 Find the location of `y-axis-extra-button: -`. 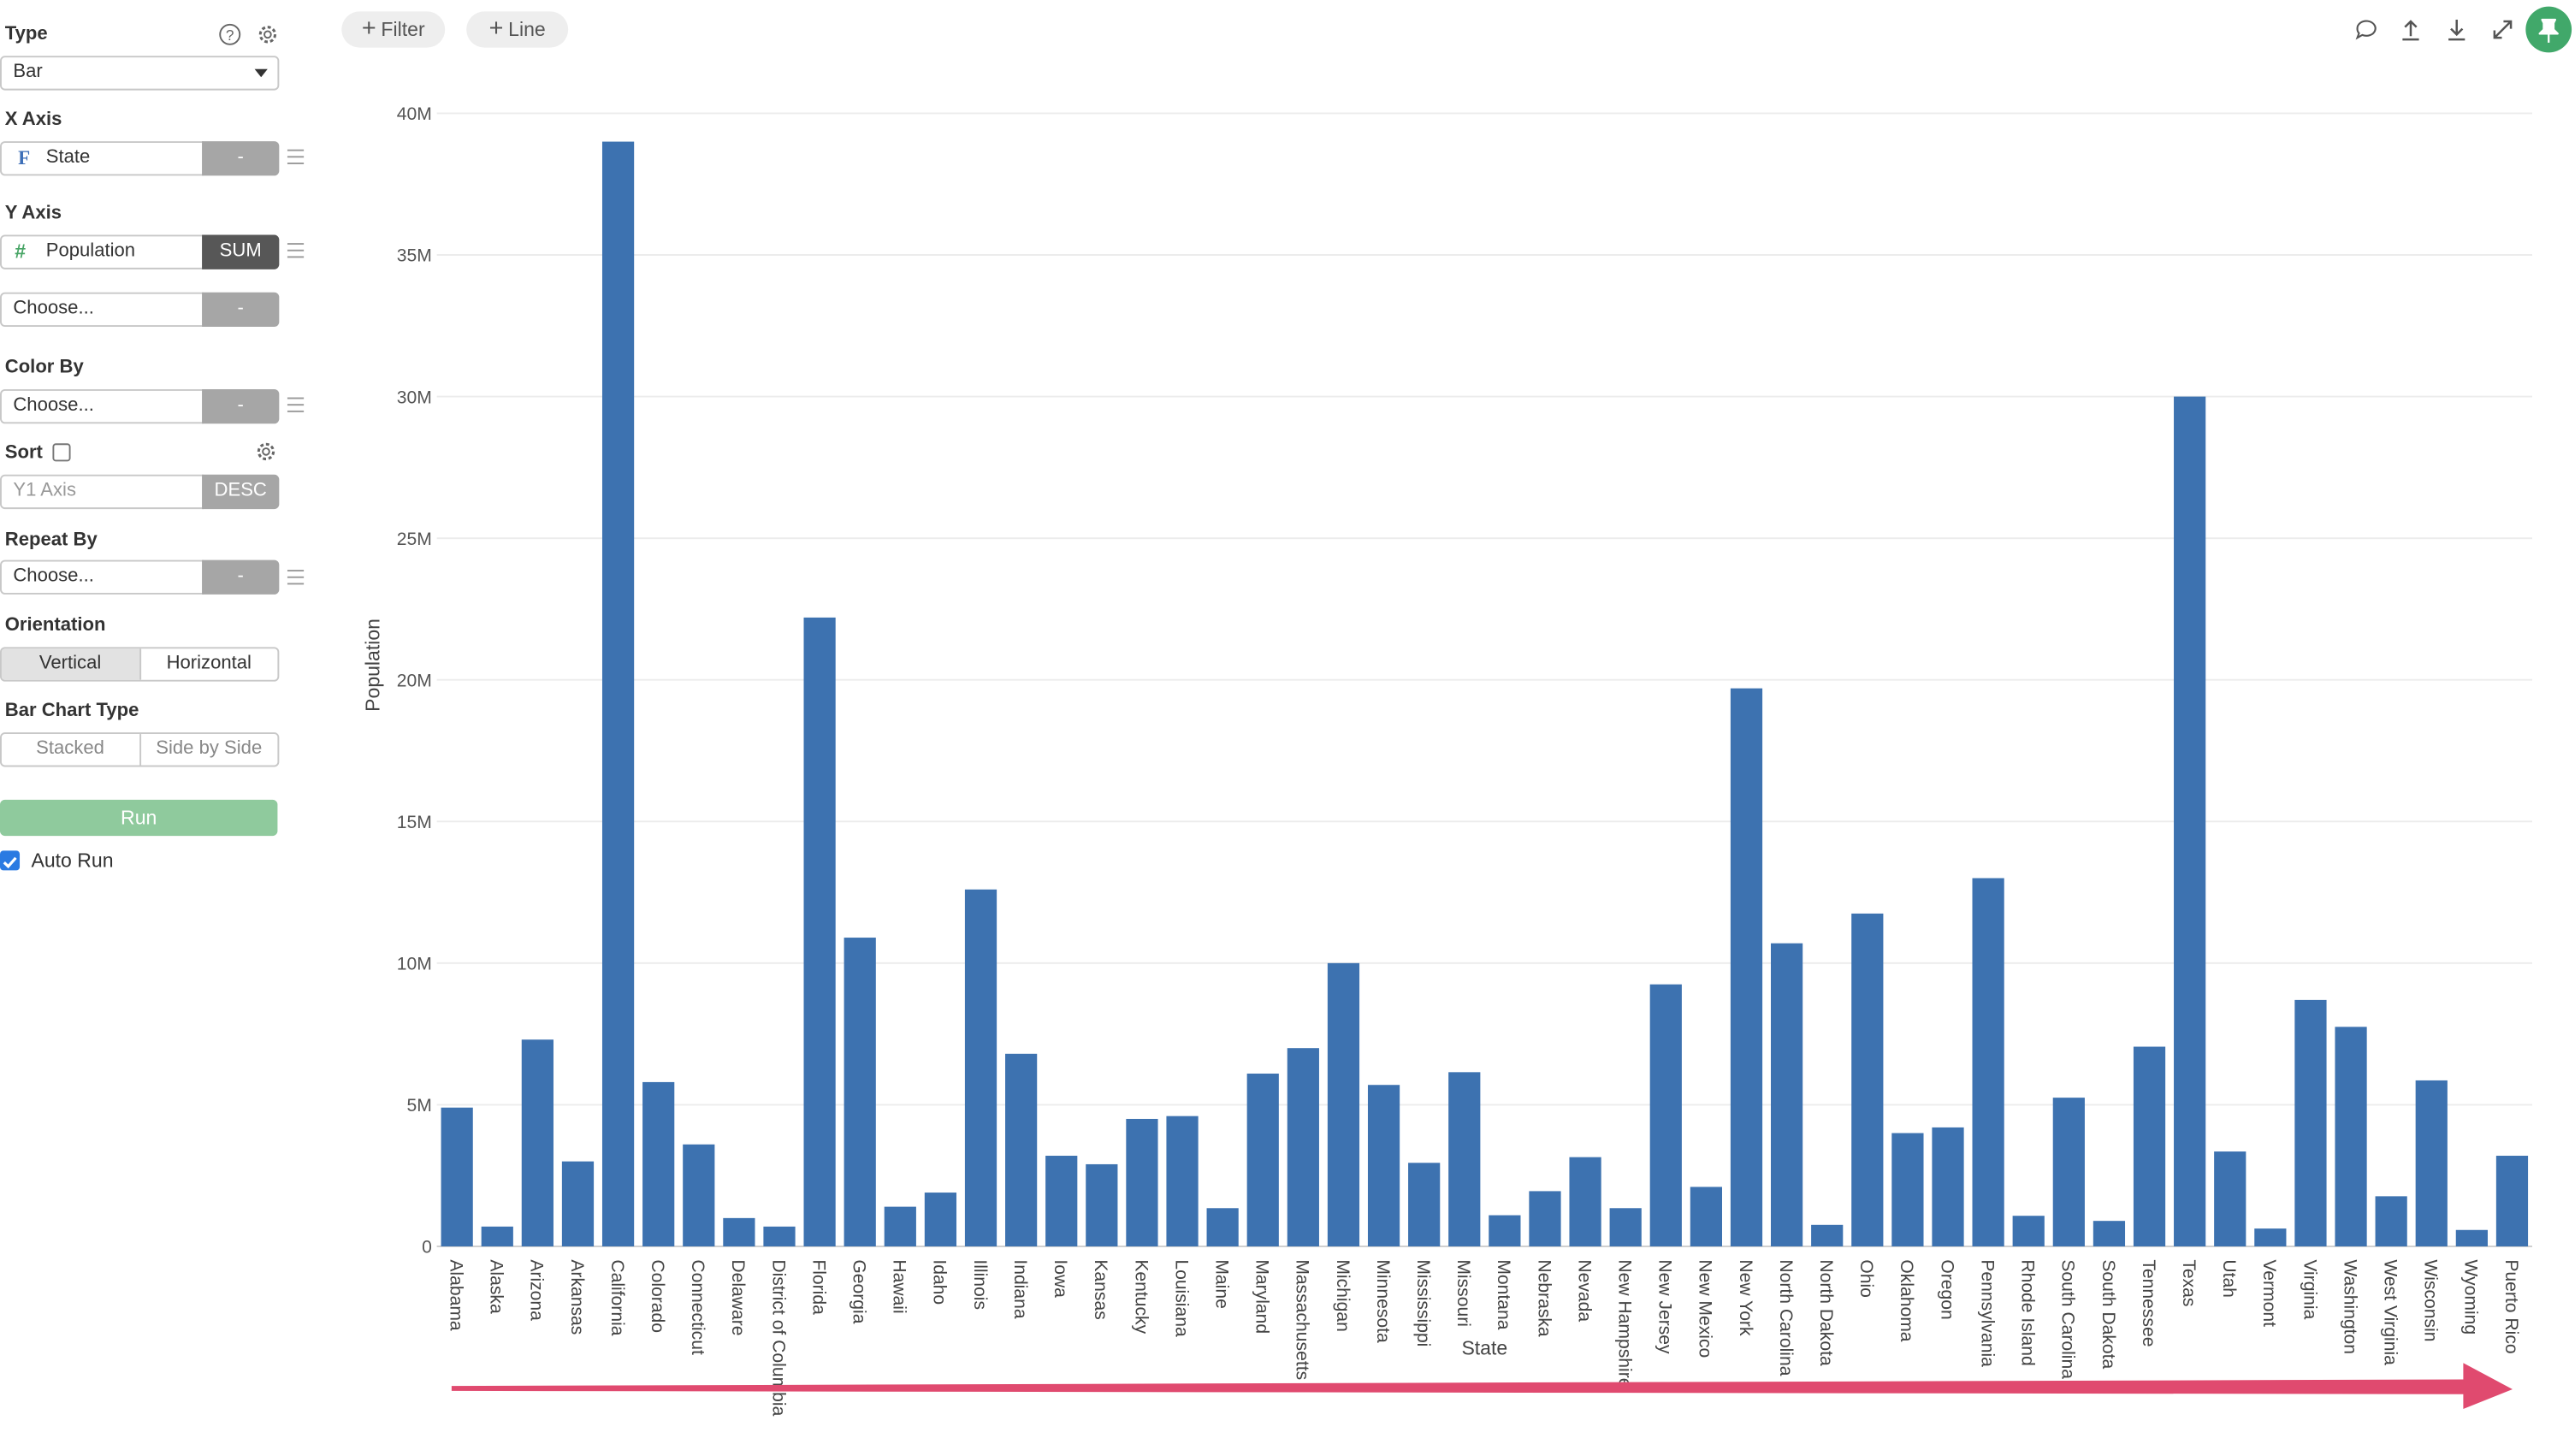

y-axis-extra-button: - is located at coordinates (241, 310).